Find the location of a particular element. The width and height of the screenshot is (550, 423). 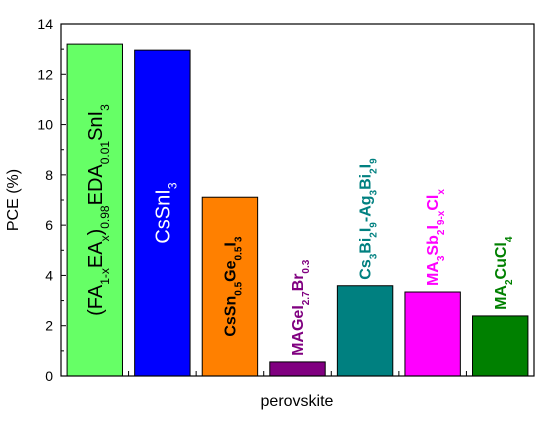

bar-label: MAGeI2.7Br0.3 is located at coordinates (301, 307).